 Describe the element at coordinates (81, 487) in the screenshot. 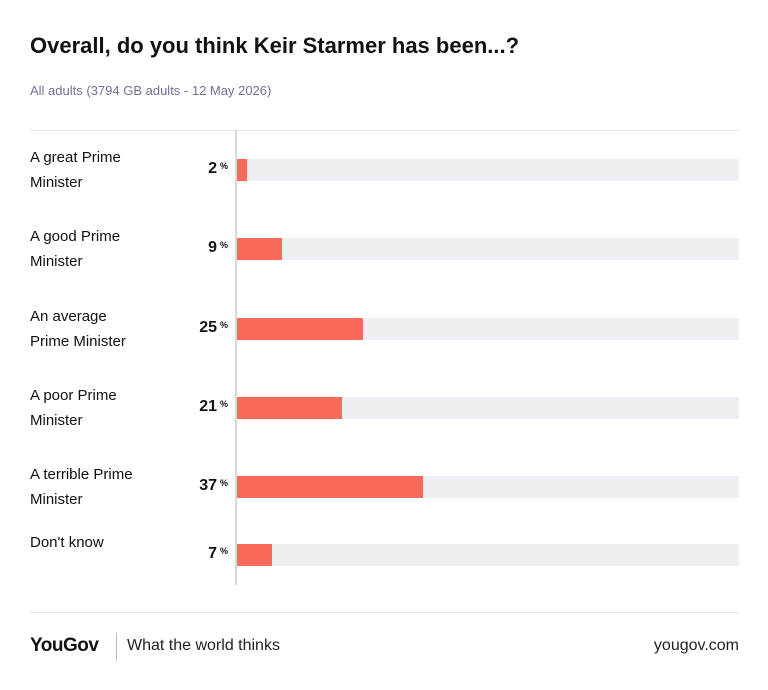

I see `category-label: A terrible Prime Minister` at that location.